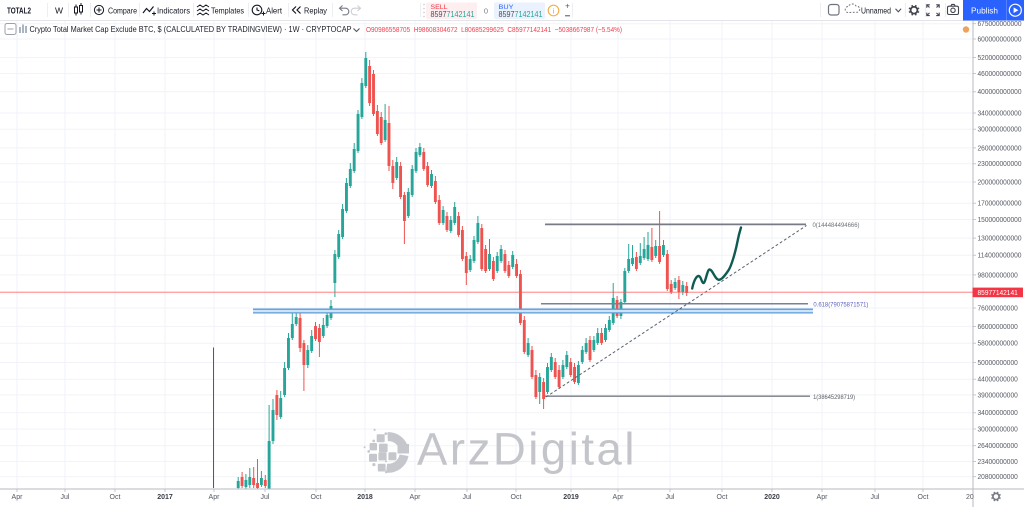 The height and width of the screenshot is (512, 1024). What do you see at coordinates (998, 477) in the screenshot?
I see `svg-text: 20800000000` at bounding box center [998, 477].